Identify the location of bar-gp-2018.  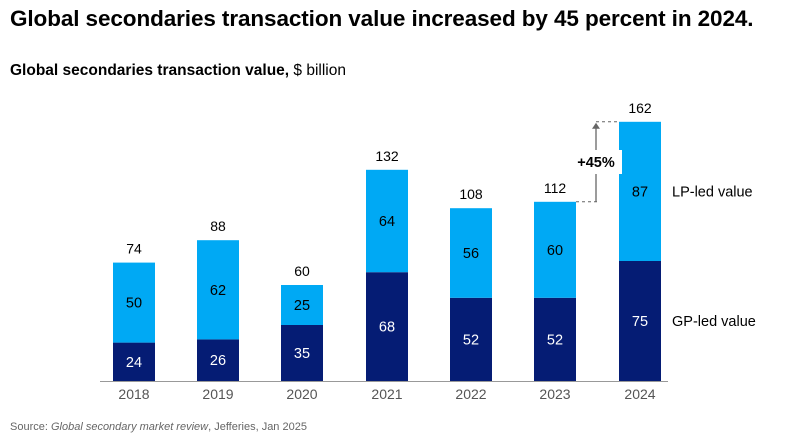
(134, 361).